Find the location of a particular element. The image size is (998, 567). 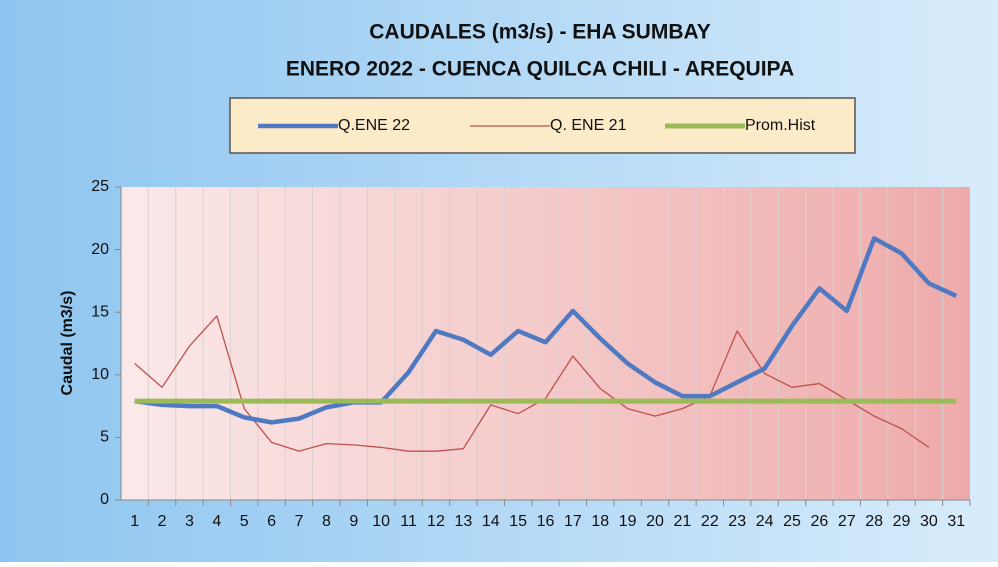

y-axis-label: Caudal (m3/s) is located at coordinates (67, 343).